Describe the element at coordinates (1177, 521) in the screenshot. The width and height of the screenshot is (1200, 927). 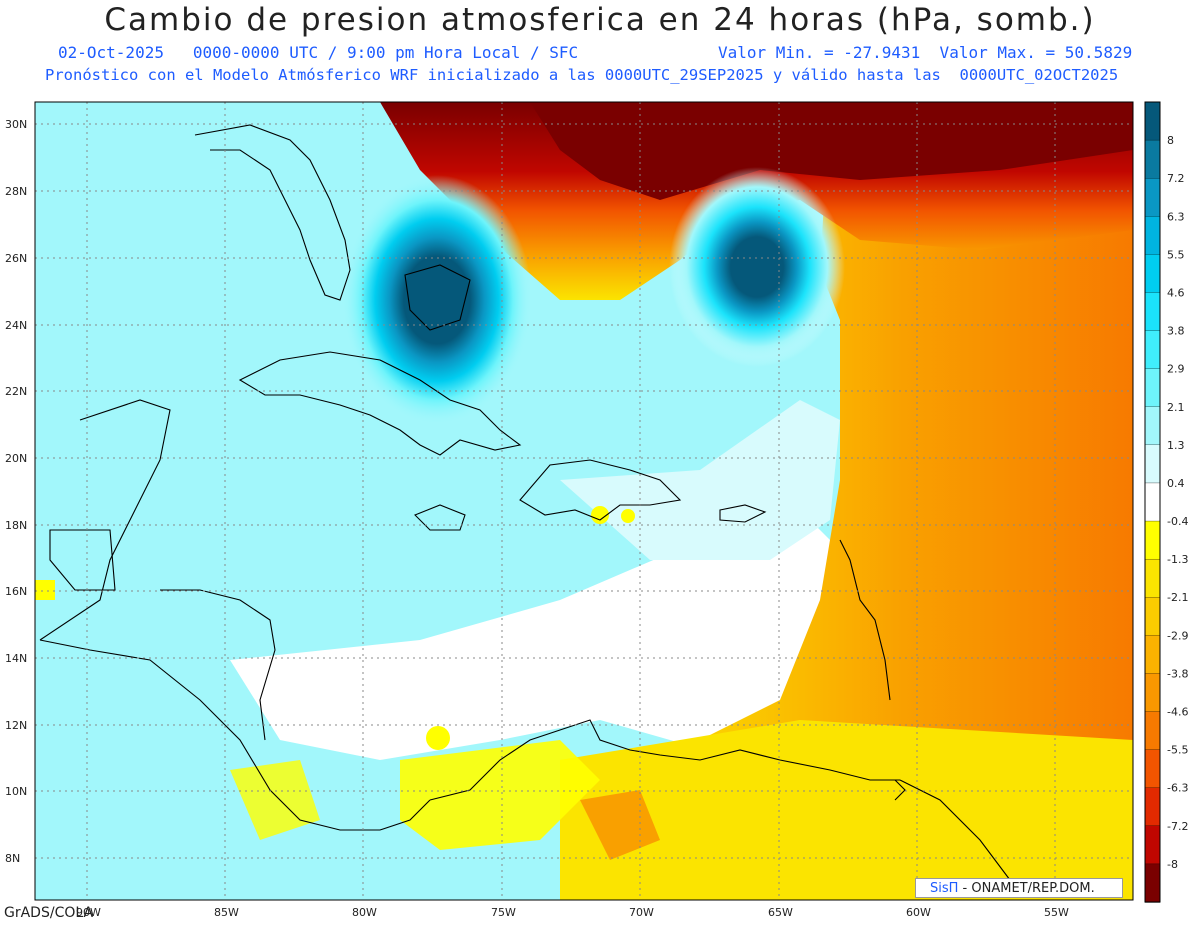
I see `colorbar-label: -0.4` at that location.